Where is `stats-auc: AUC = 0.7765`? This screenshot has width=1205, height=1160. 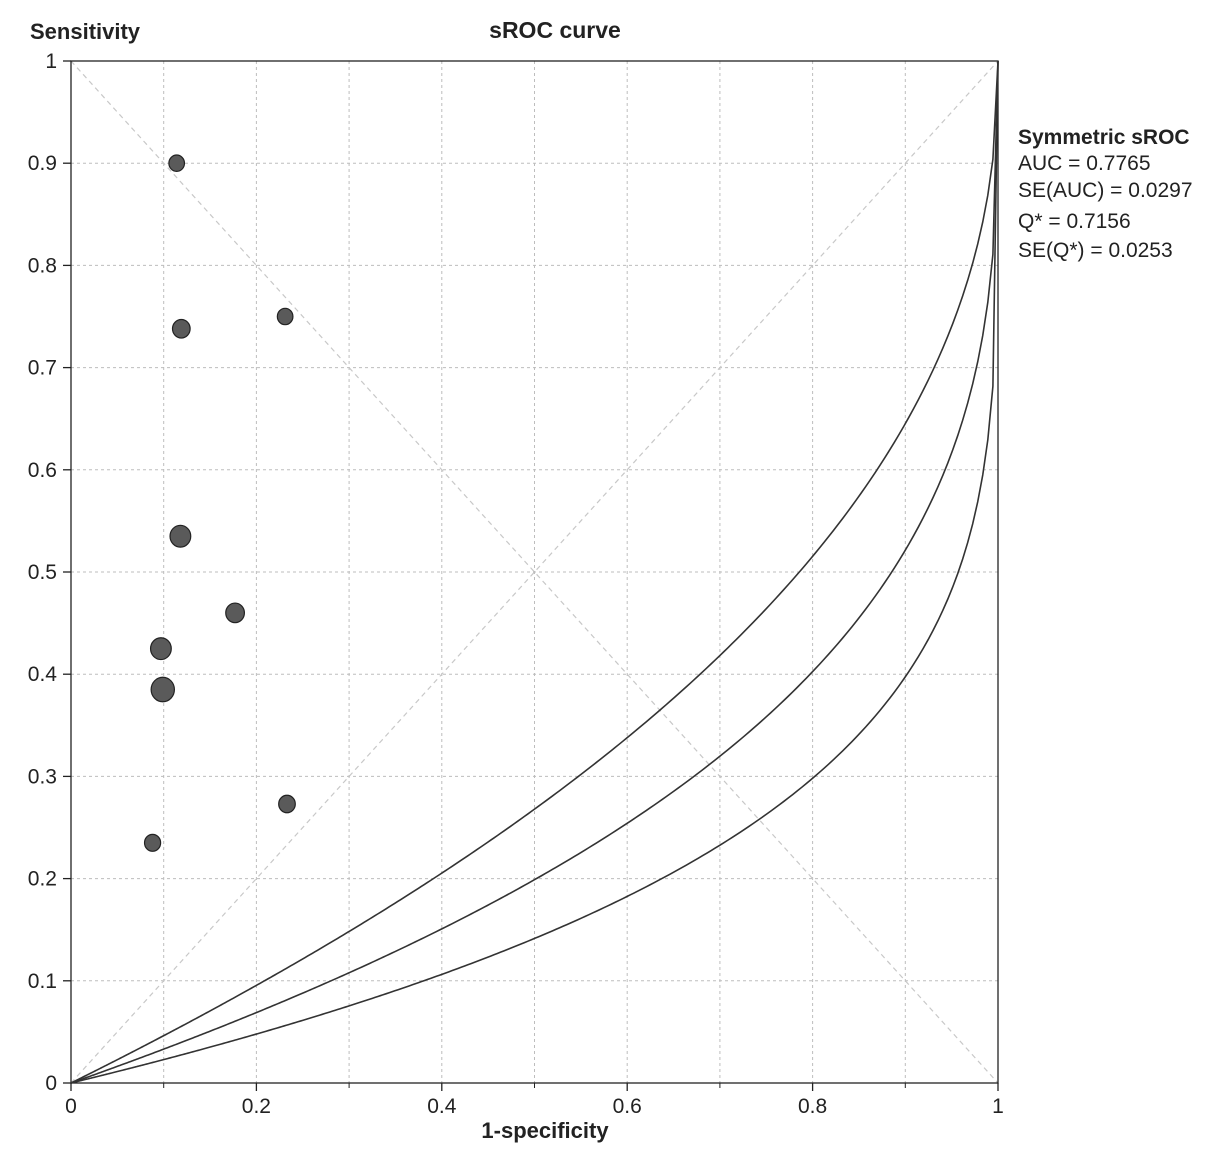 stats-auc: AUC = 0.7765 is located at coordinates (1084, 163).